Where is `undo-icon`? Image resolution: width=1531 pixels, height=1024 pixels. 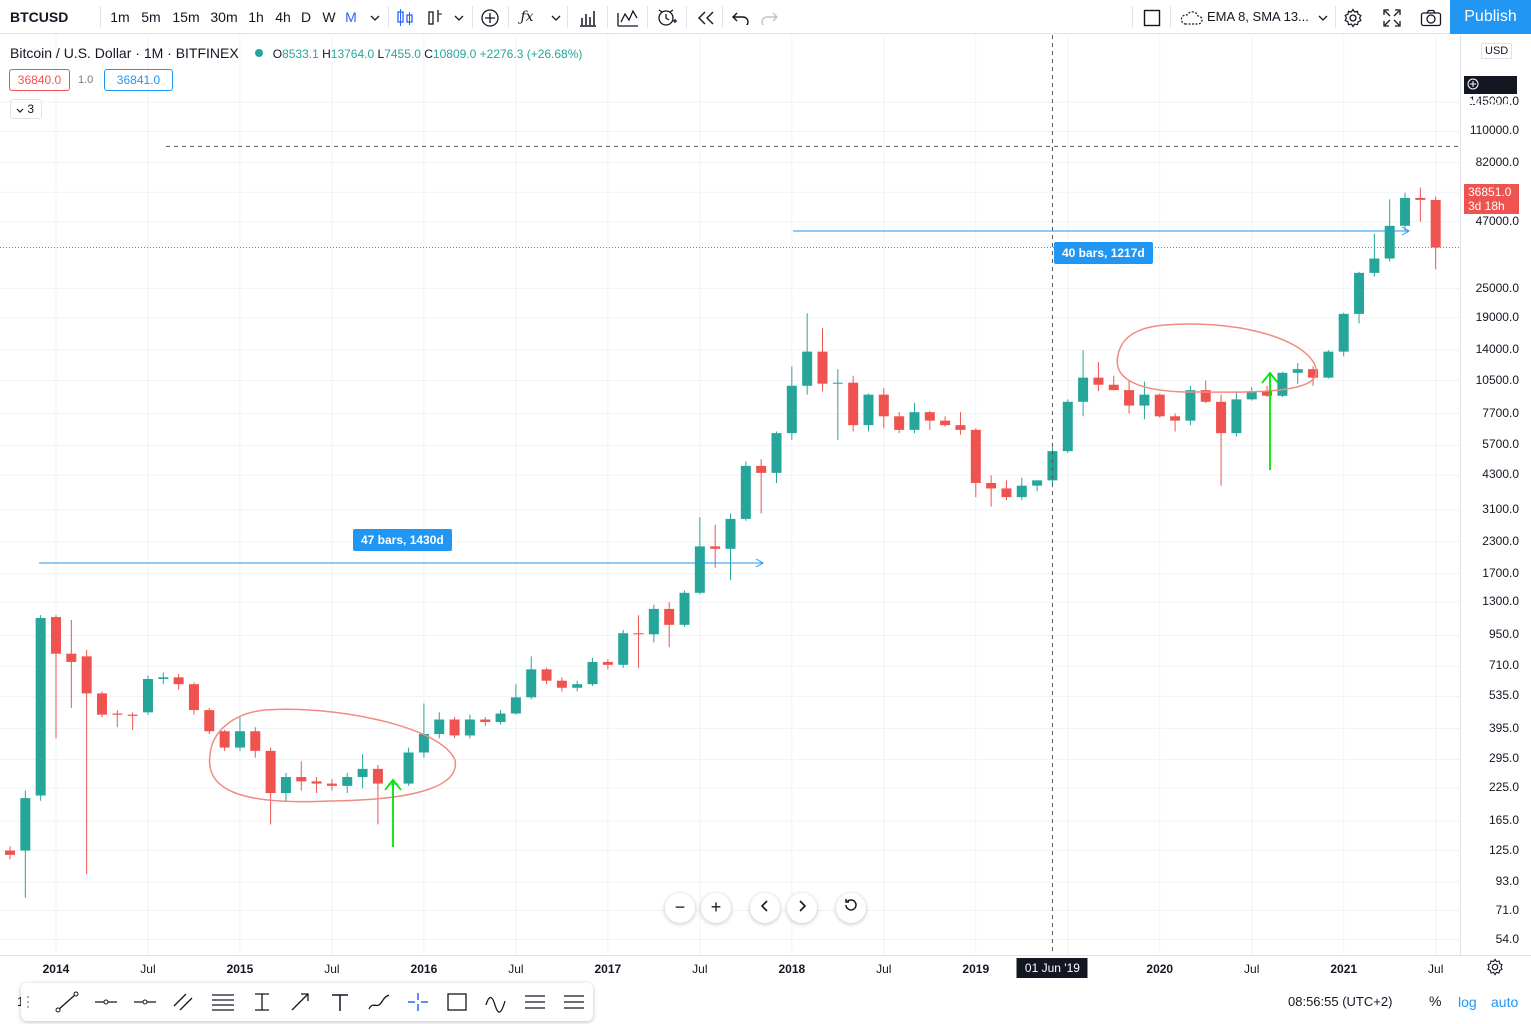 undo-icon is located at coordinates (741, 17).